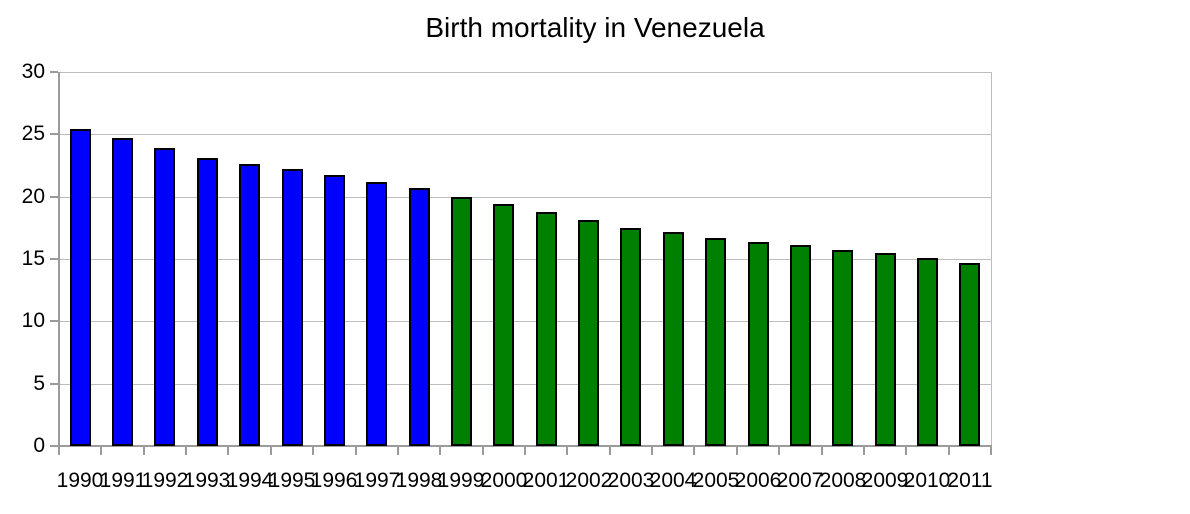  Describe the element at coordinates (164, 297) in the screenshot. I see `bar-1992` at that location.